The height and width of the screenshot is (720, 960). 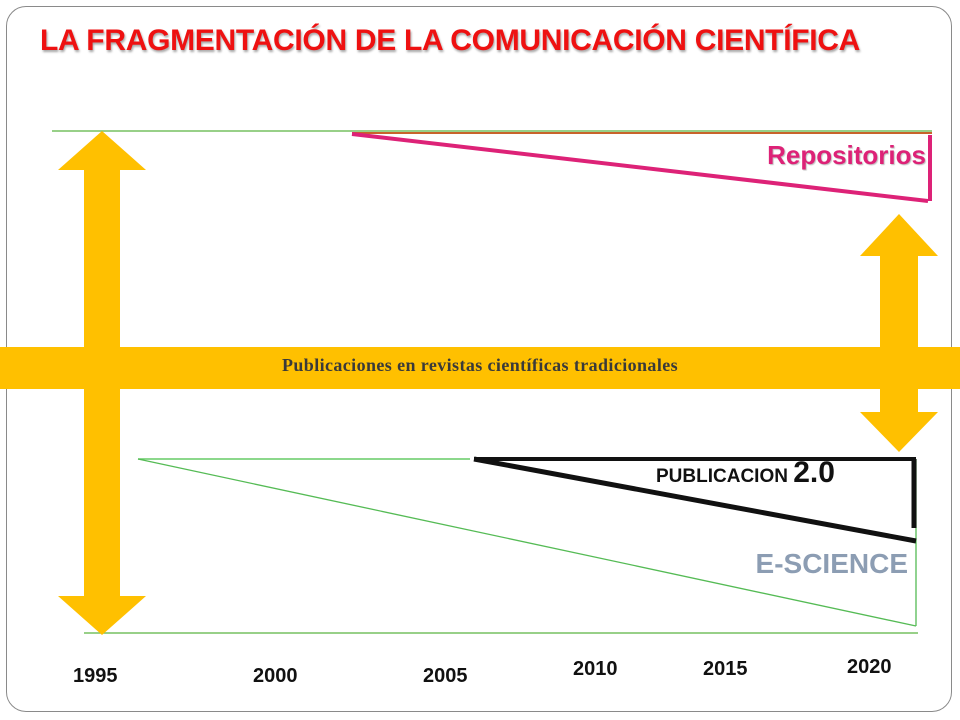 I want to click on escience-label: E-SCIENCE, so click(x=831, y=563).